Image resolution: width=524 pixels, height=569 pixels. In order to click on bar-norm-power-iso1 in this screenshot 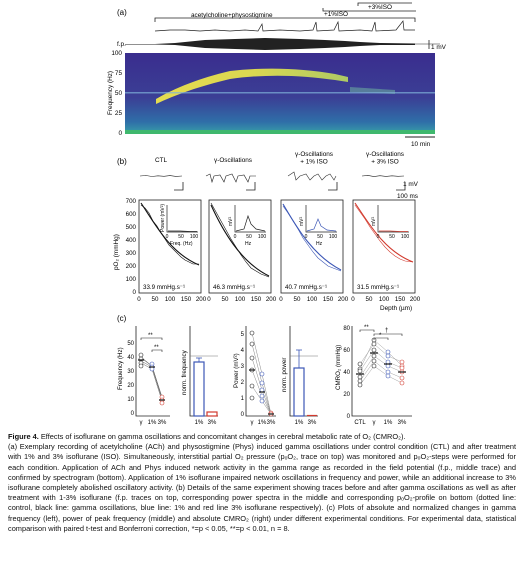, I will do `click(299, 392)`.